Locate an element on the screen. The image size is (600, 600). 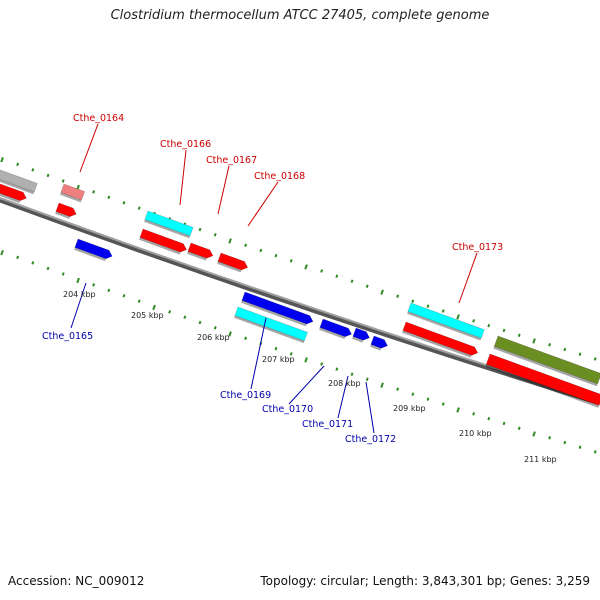
gene-label-cthe-0164: Cthe_0164 is located at coordinates (98, 118).